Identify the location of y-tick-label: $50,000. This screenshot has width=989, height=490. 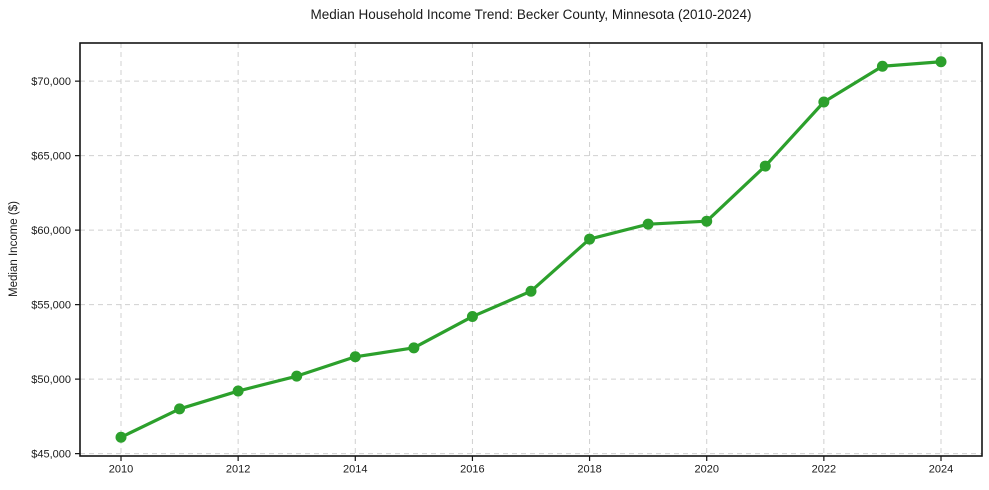
(51, 380).